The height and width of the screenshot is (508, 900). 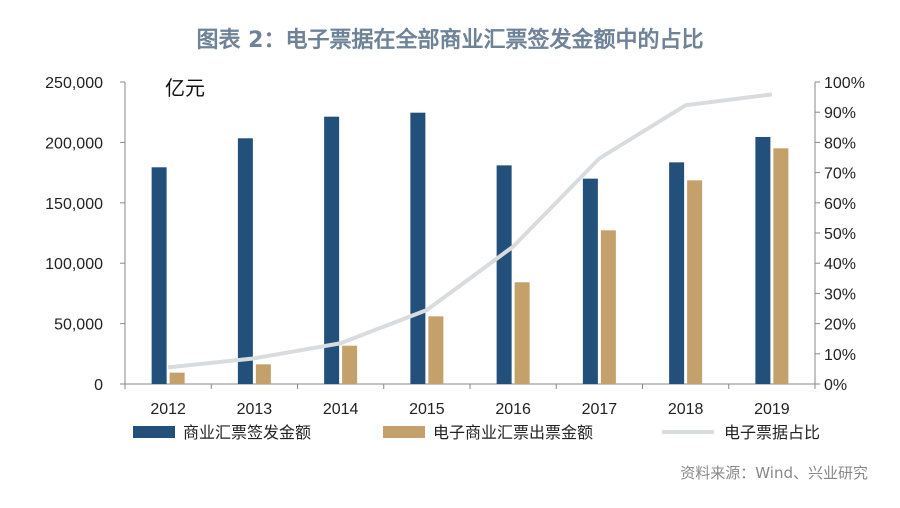 What do you see at coordinates (840, 264) in the screenshot?
I see `y2-tick-label: 40%` at bounding box center [840, 264].